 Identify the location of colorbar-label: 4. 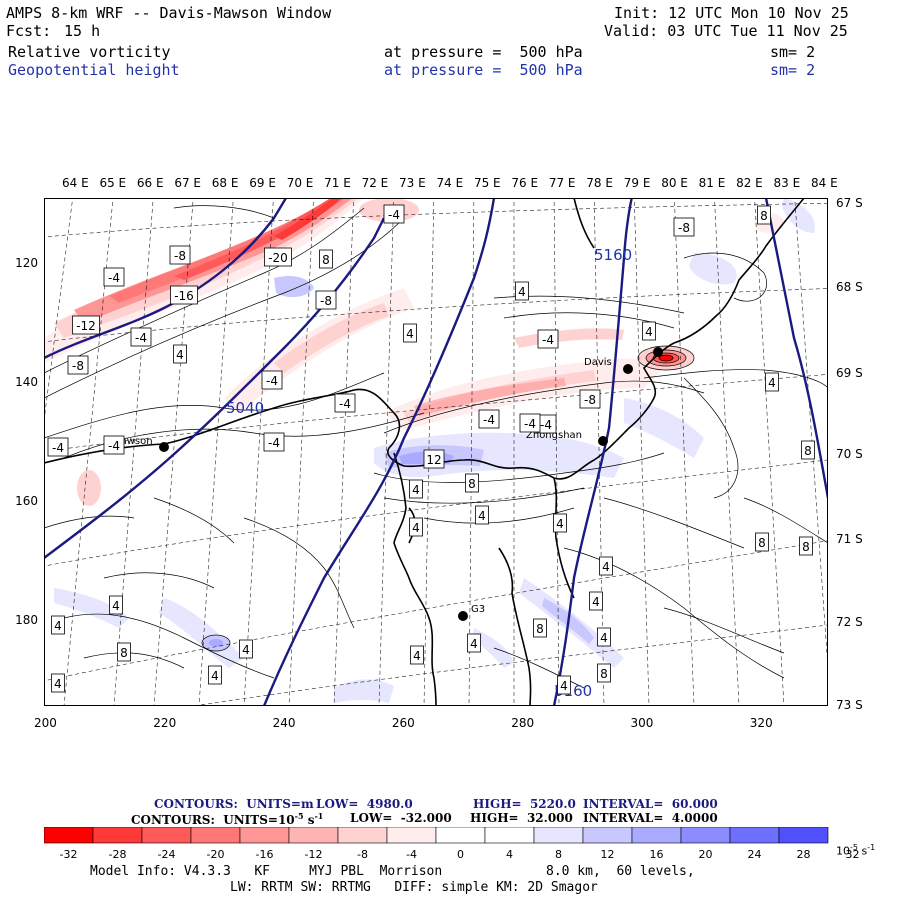
(509, 854).